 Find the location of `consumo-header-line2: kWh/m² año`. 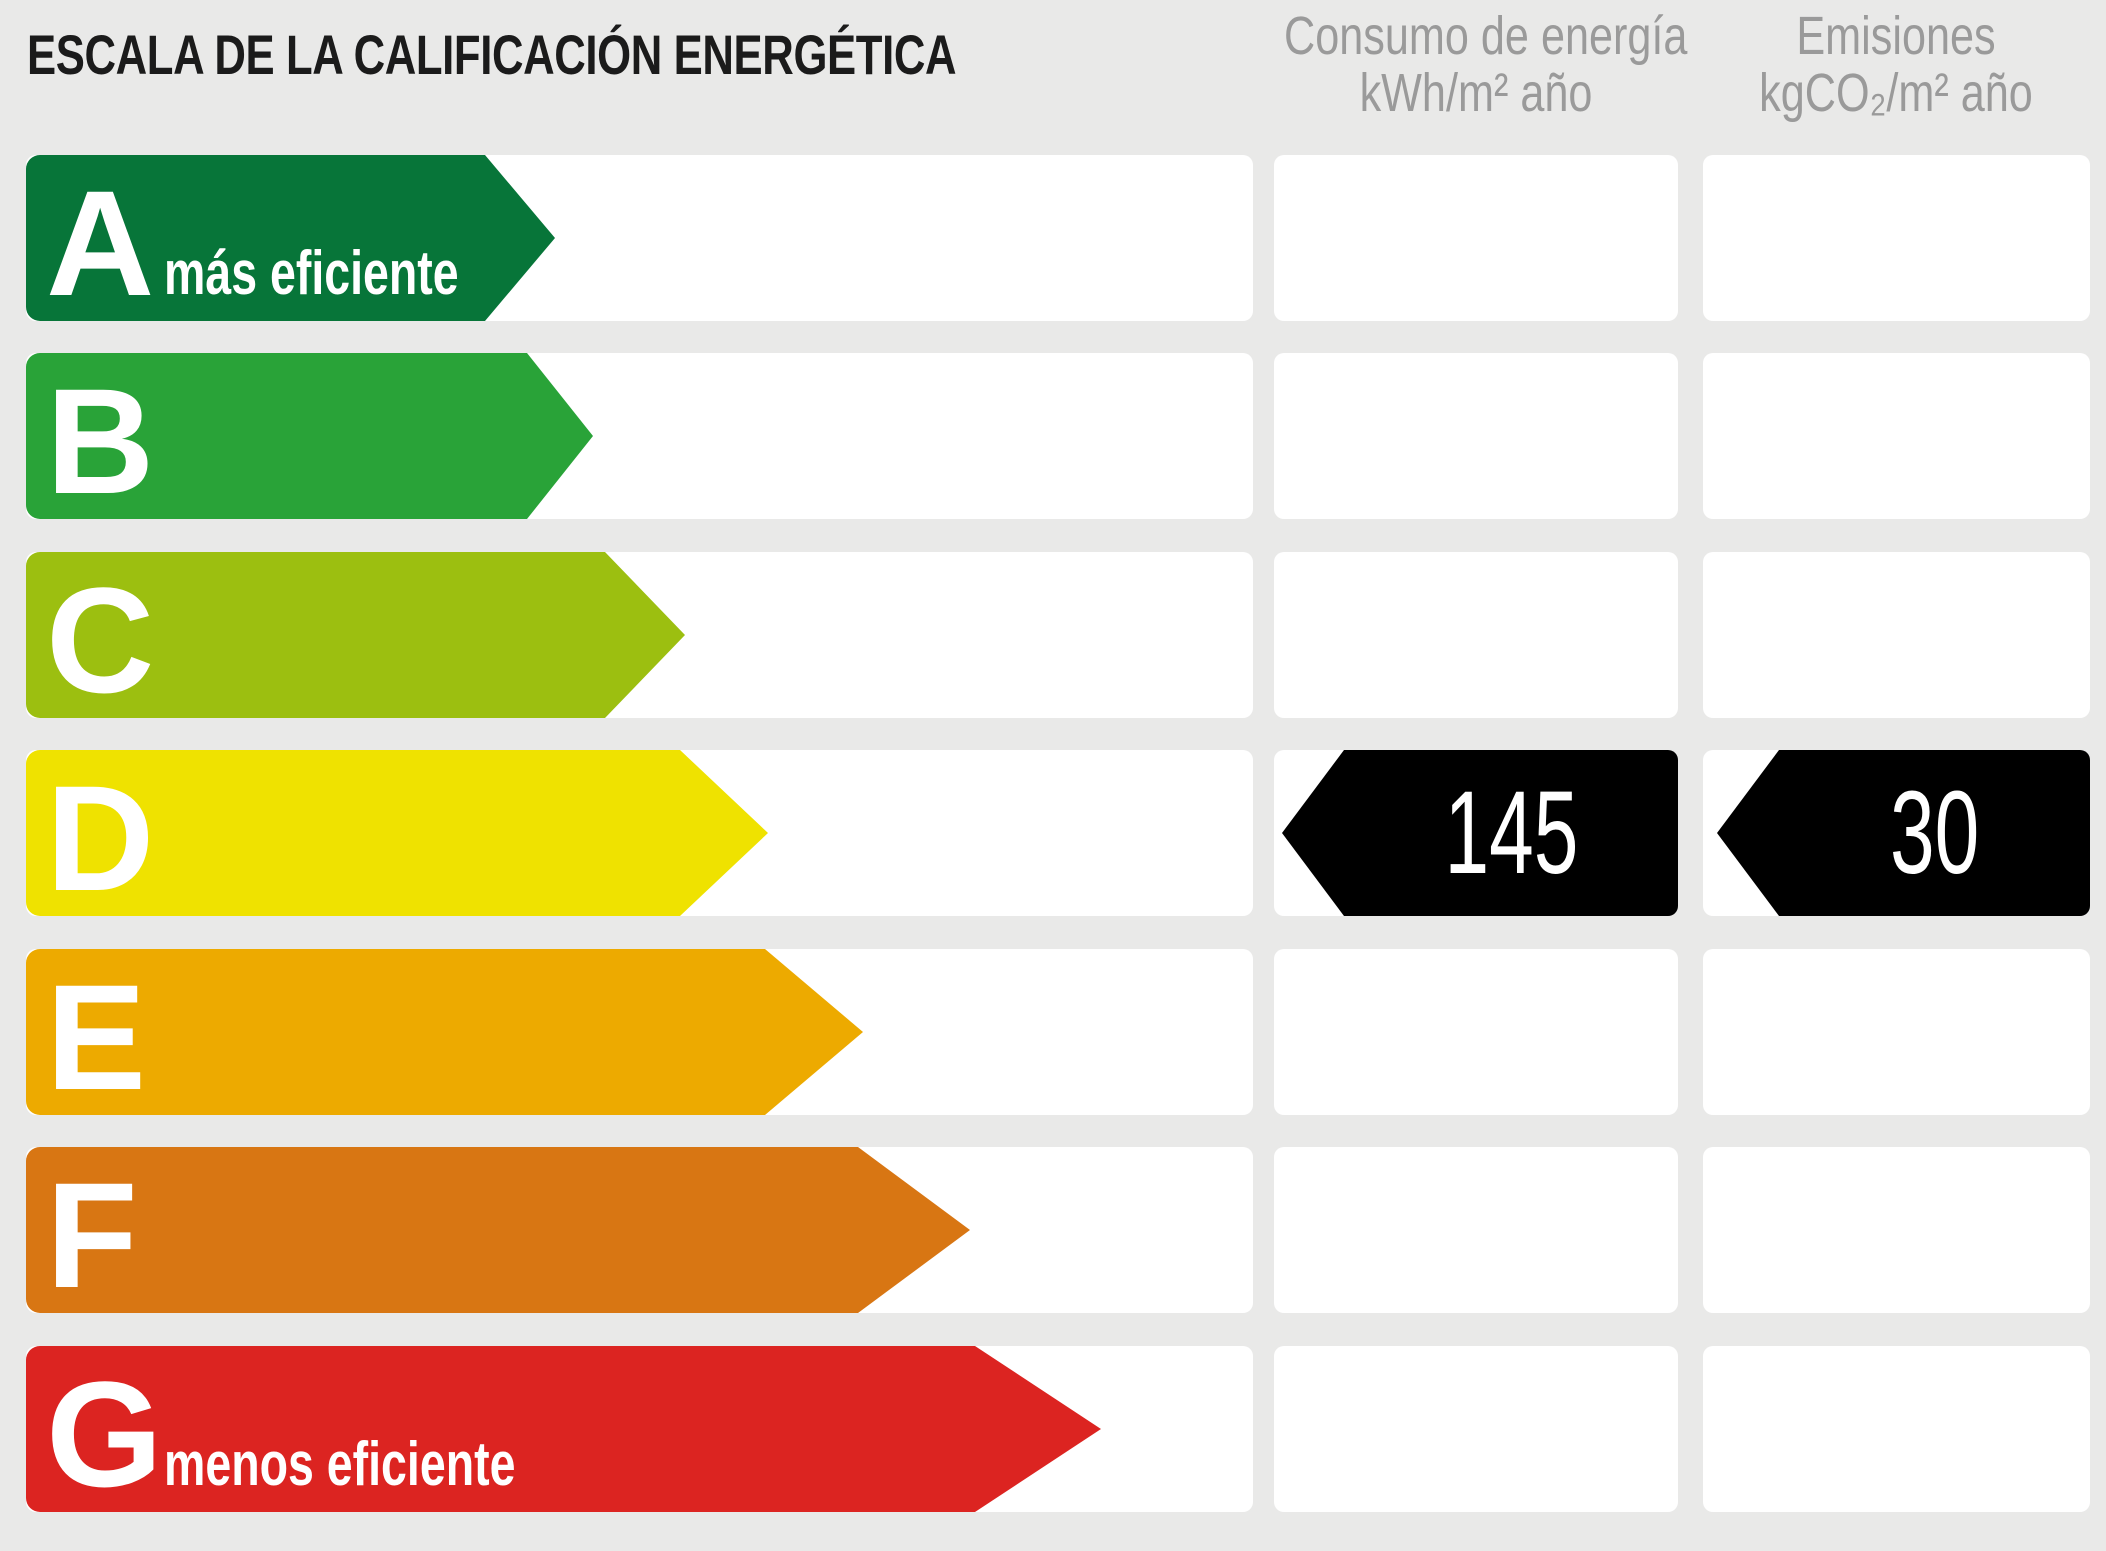

consumo-header-line2: kWh/m² año is located at coordinates (1476, 93).